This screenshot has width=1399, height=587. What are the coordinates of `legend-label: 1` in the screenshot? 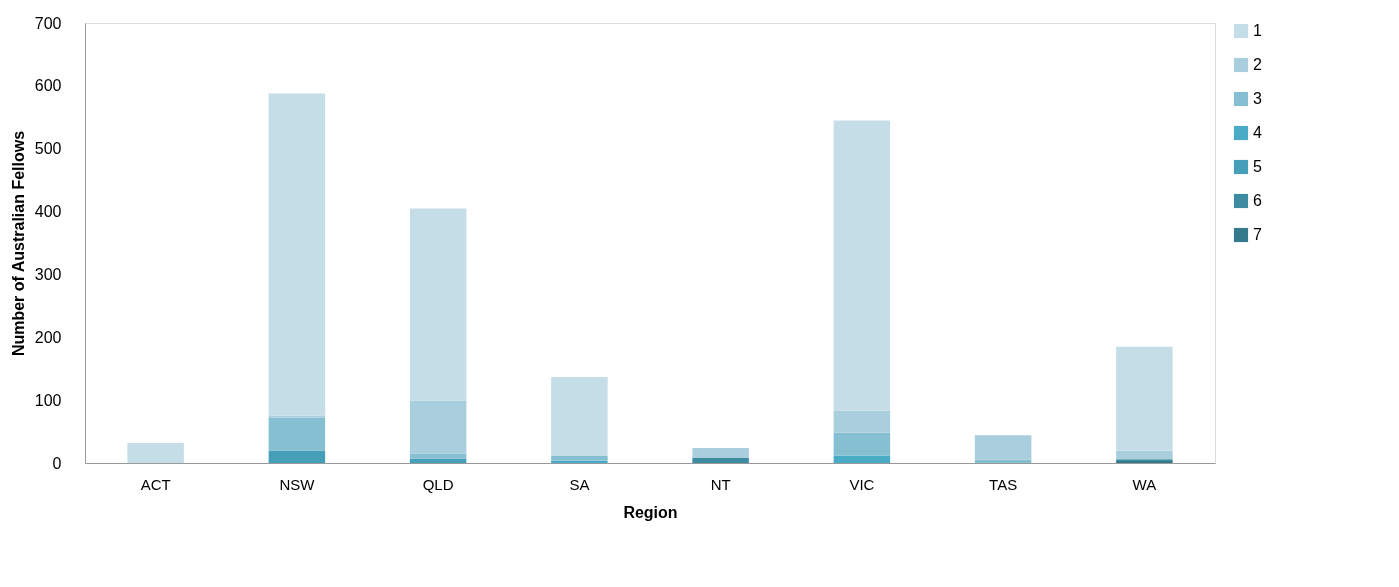 It's located at (1257, 30).